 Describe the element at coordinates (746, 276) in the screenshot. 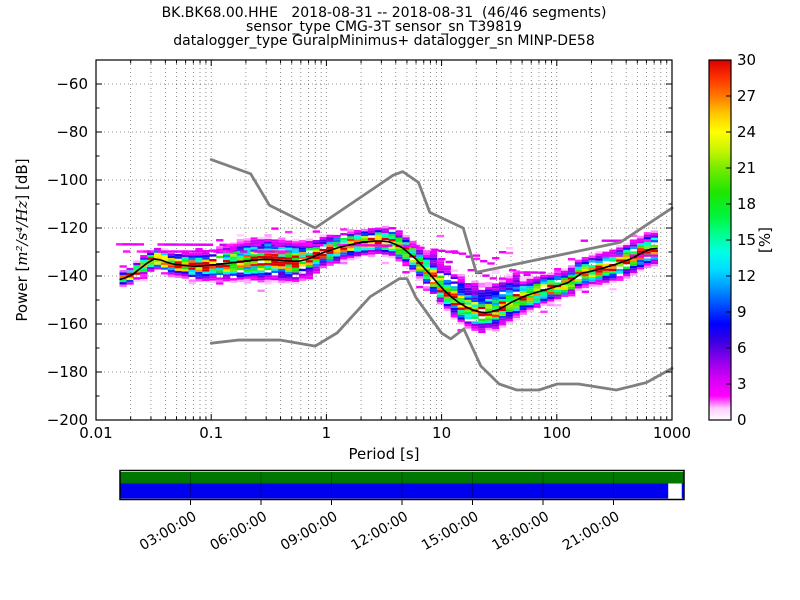

I see `colorbar-tick-label: 12` at that location.